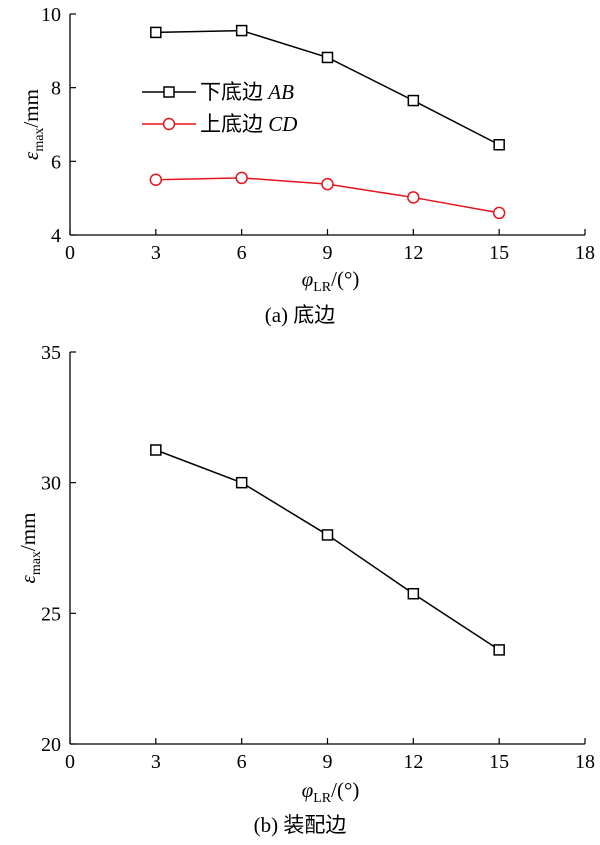 This screenshot has height=845, width=600. Describe the element at coordinates (169, 92) in the screenshot. I see `legend-marker-square` at that location.